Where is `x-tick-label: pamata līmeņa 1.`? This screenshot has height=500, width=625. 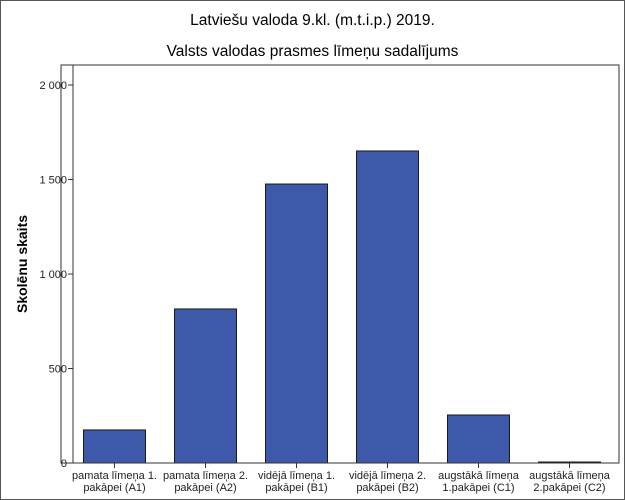 x-tick-label: pamata līmeņa 1. is located at coordinates (114, 476).